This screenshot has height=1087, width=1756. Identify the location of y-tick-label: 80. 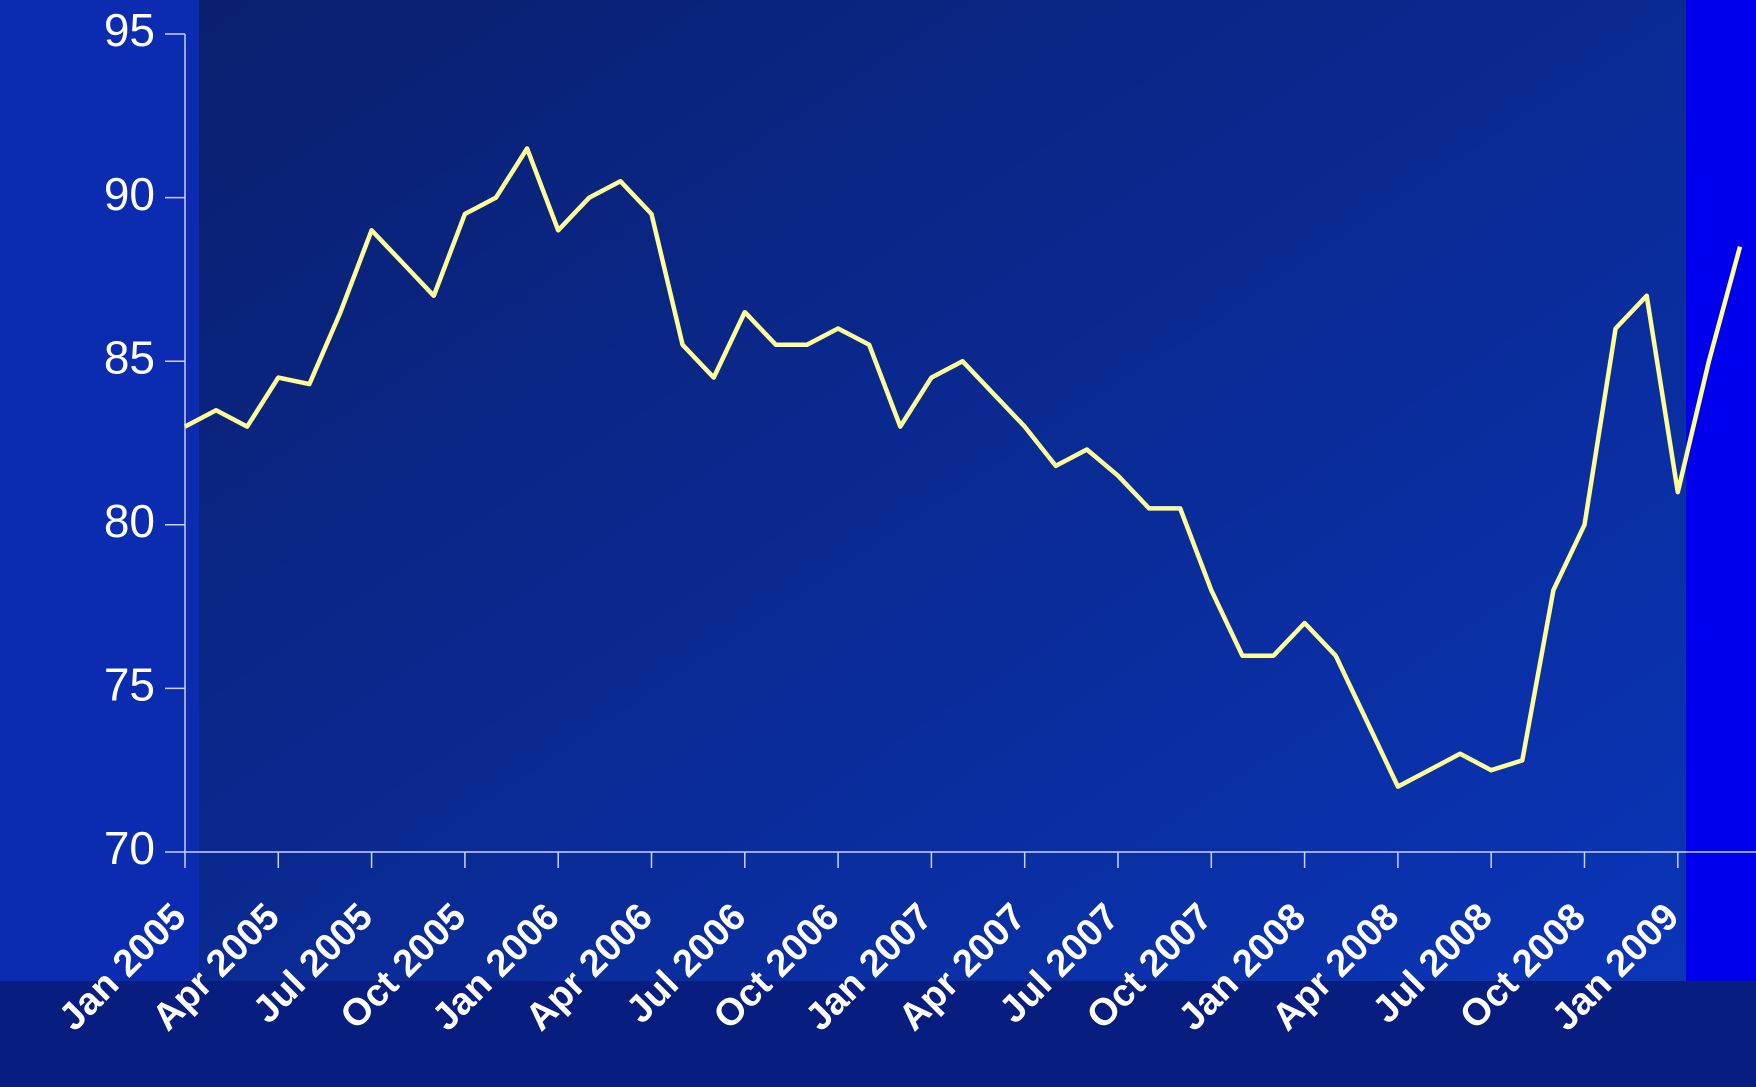
(129, 521).